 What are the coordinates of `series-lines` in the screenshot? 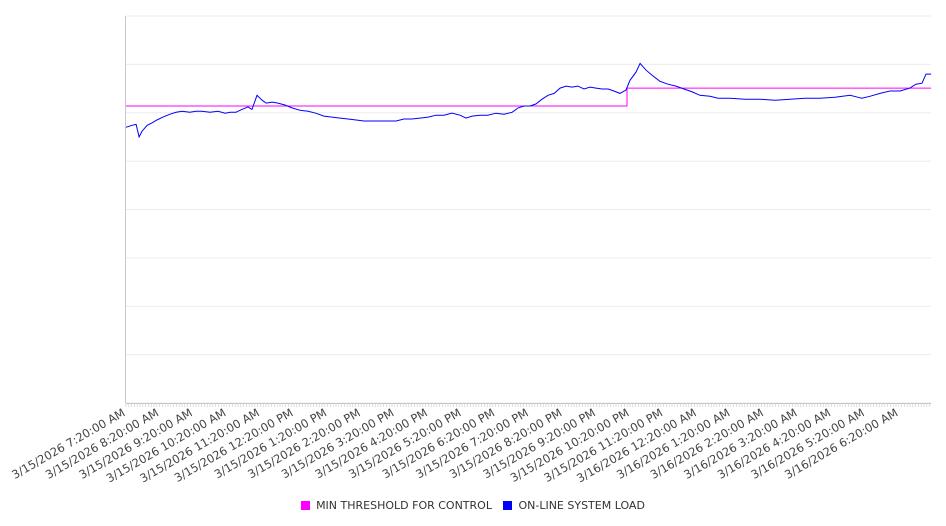 It's located at (528, 100).